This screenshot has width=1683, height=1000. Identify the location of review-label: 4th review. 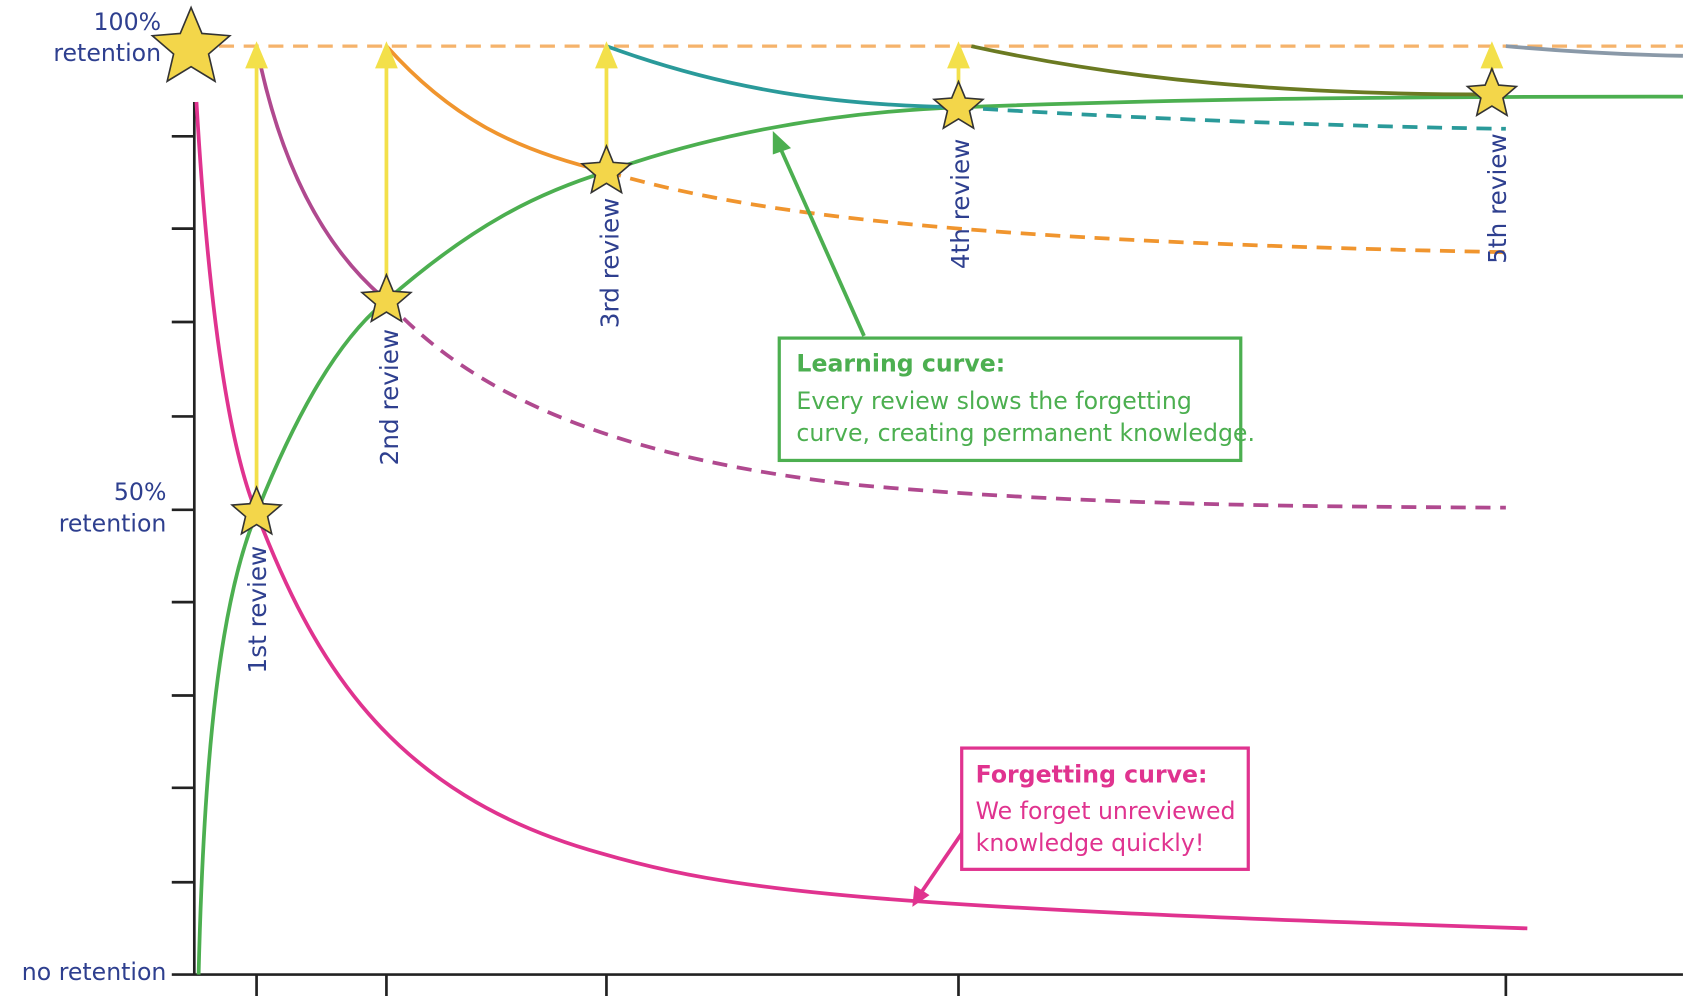
(960, 204).